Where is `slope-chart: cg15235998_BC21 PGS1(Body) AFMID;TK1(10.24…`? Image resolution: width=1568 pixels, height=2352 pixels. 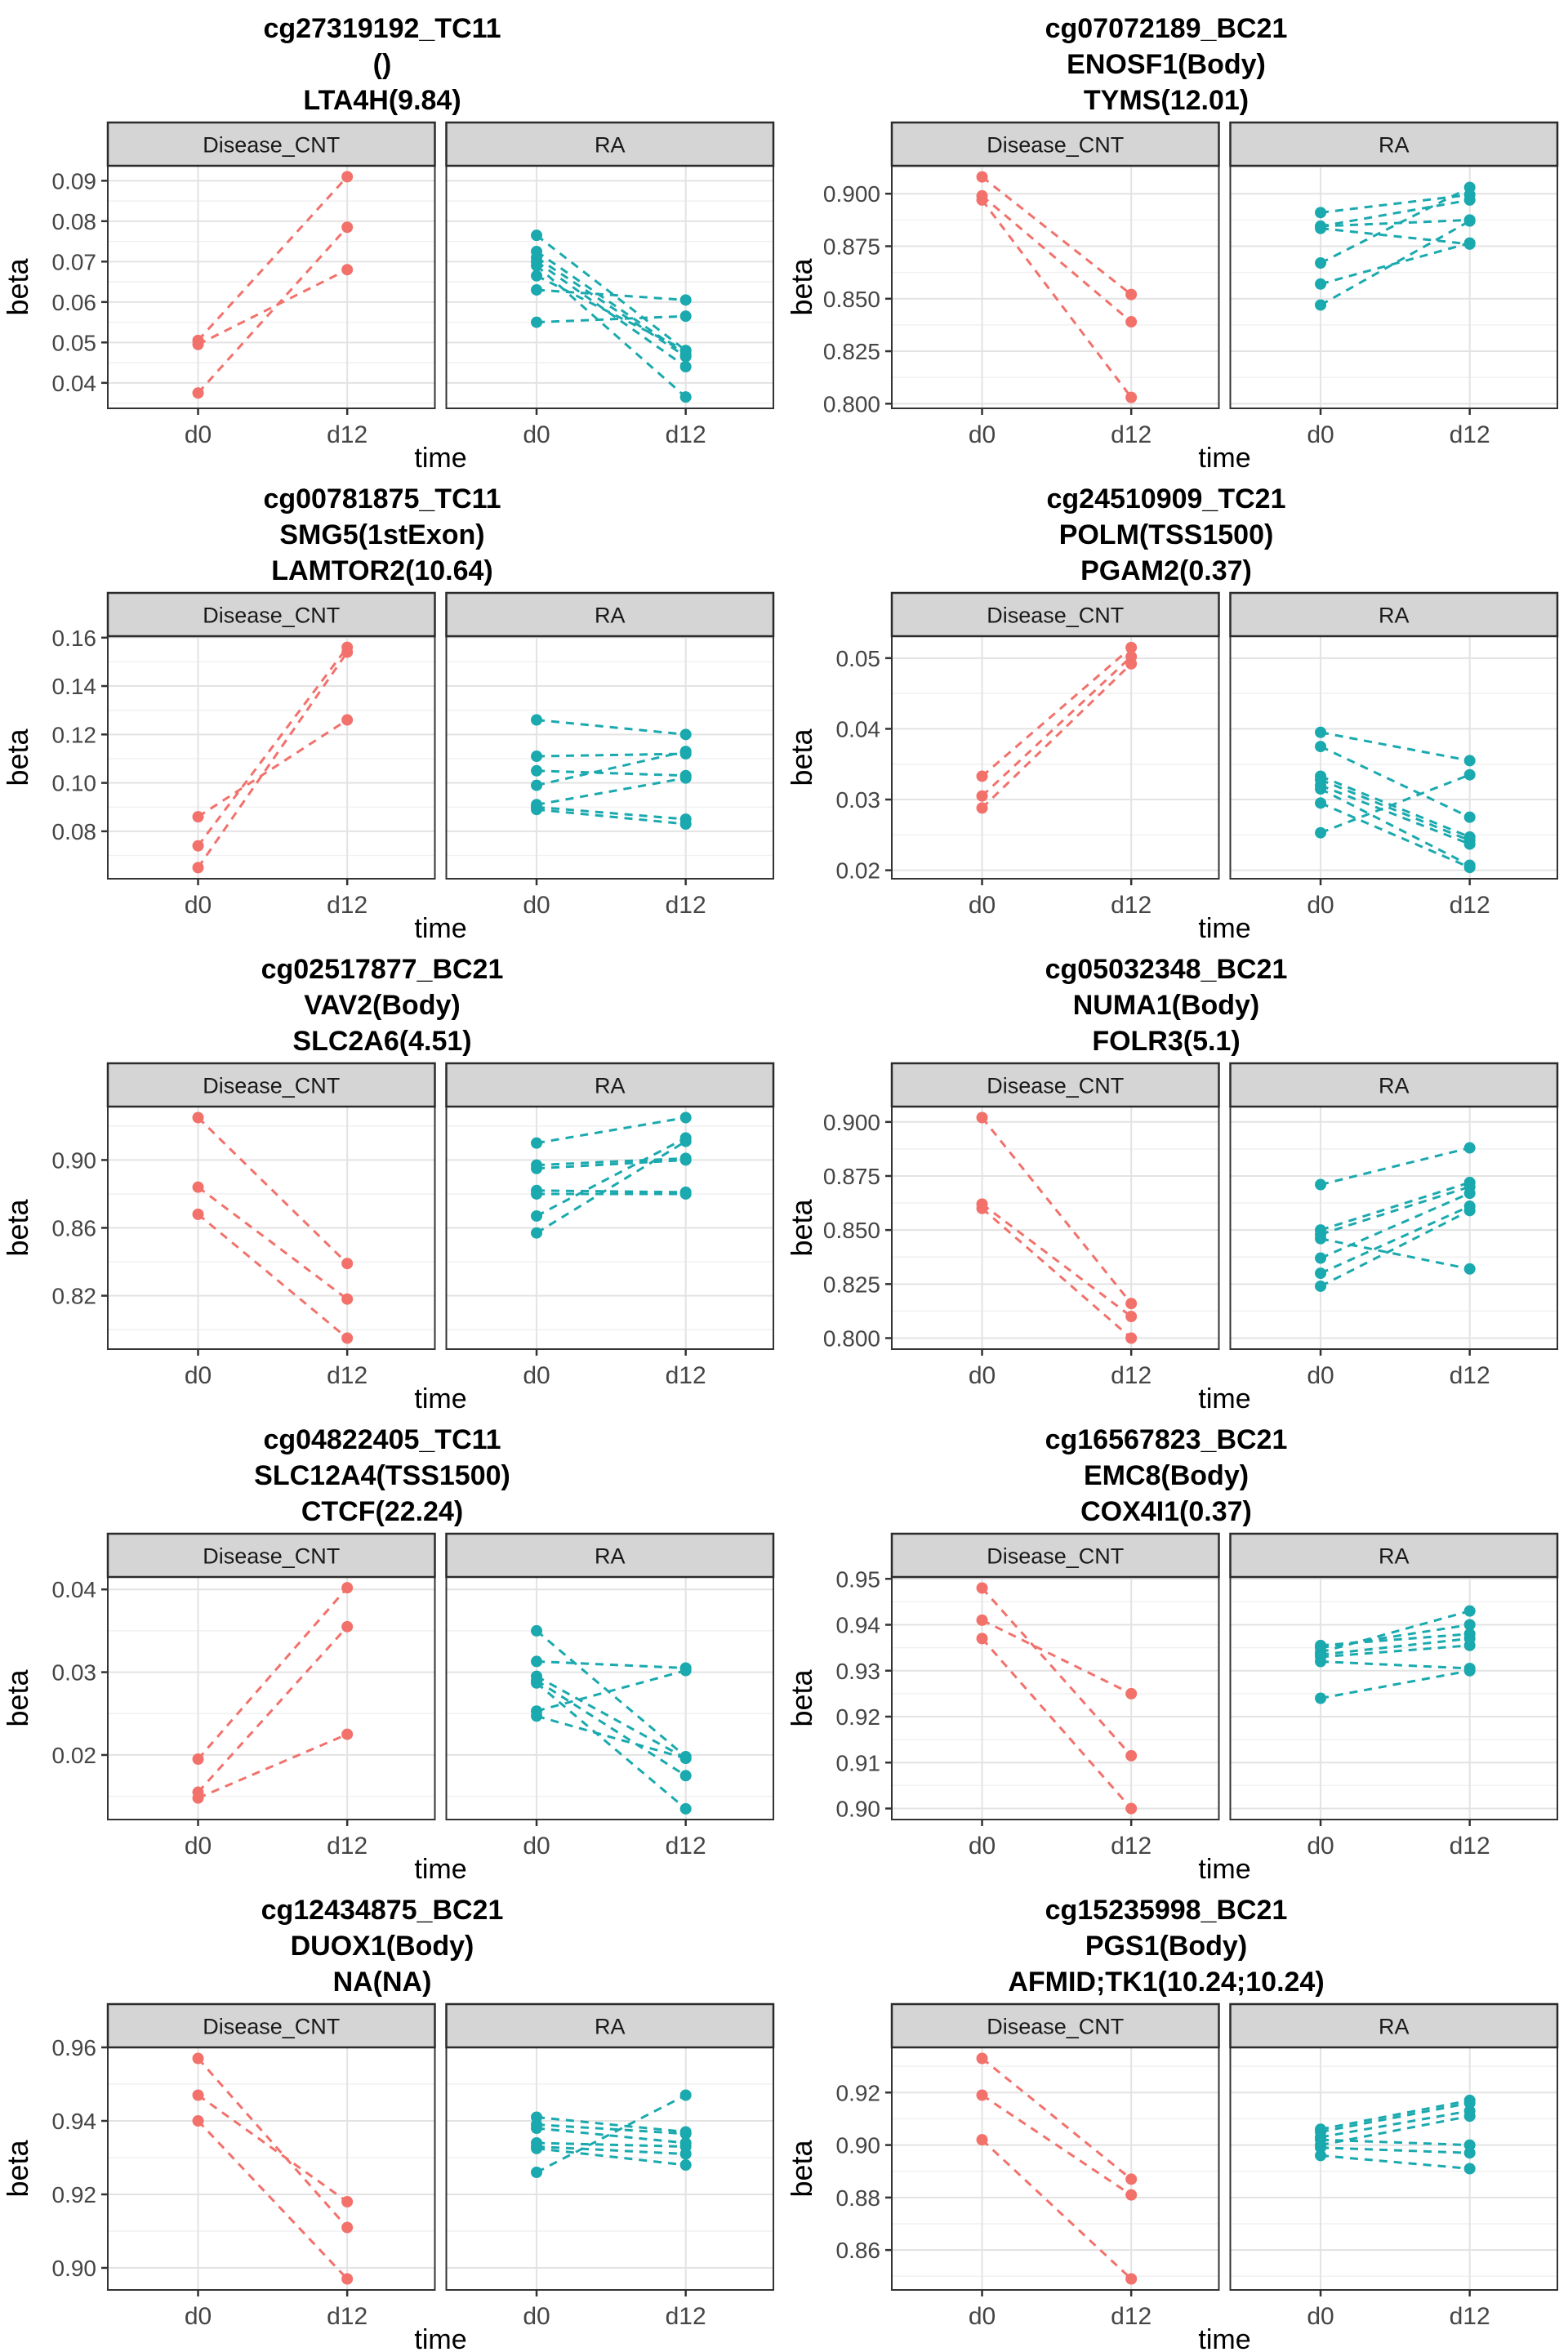
slope-chart: cg15235998_BC21 PGS1(Body) AFMID;TK1(10.24… is located at coordinates (1172, 2123).